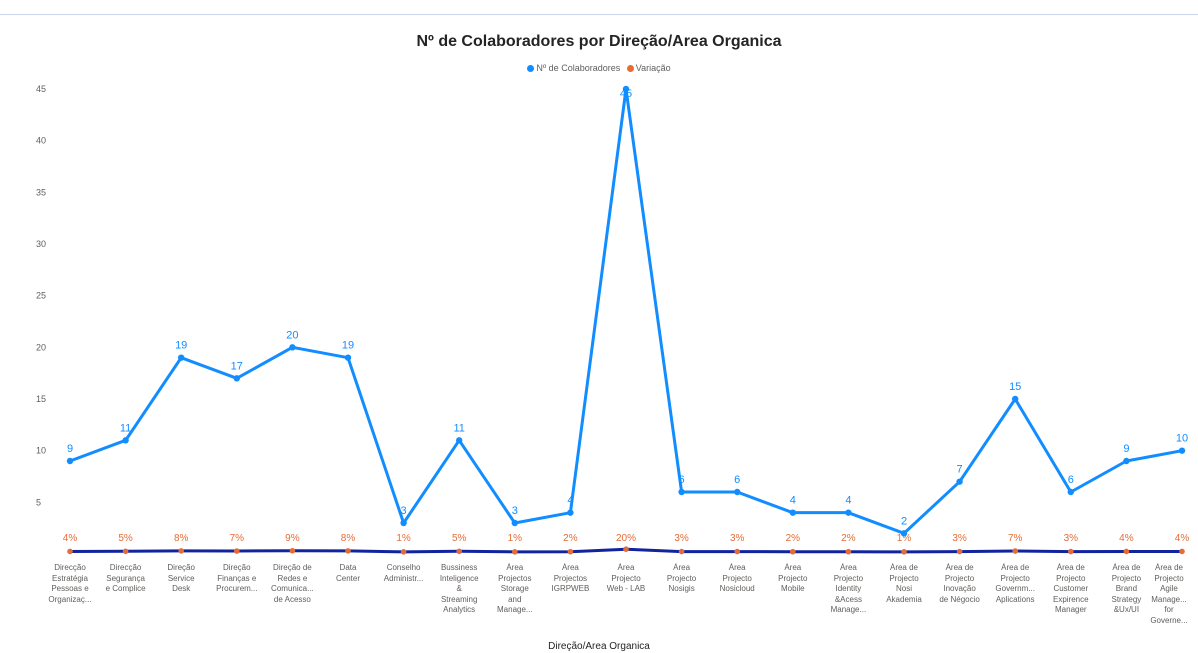 Image resolution: width=1198 pixels, height=653 pixels. I want to click on y-tick-label: 15, so click(41, 399).